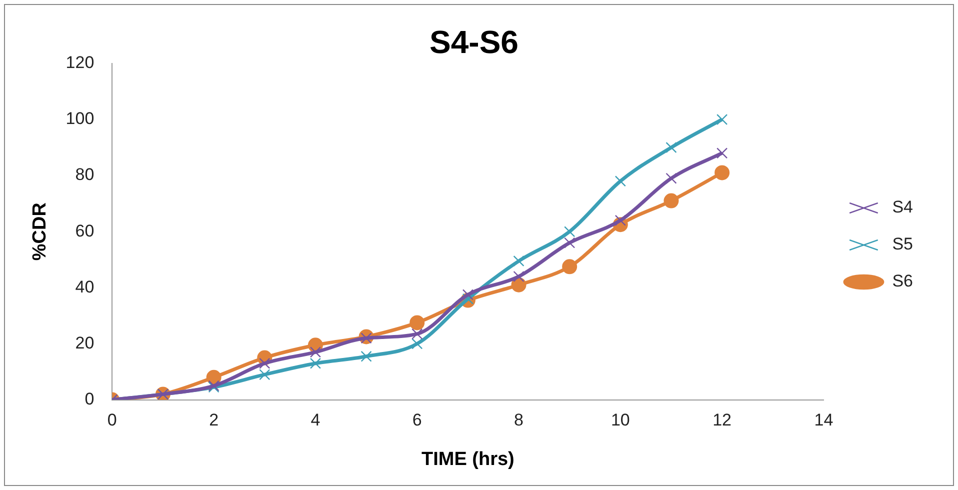  What do you see at coordinates (620, 420) in the screenshot?
I see `x-tick-label: 10` at bounding box center [620, 420].